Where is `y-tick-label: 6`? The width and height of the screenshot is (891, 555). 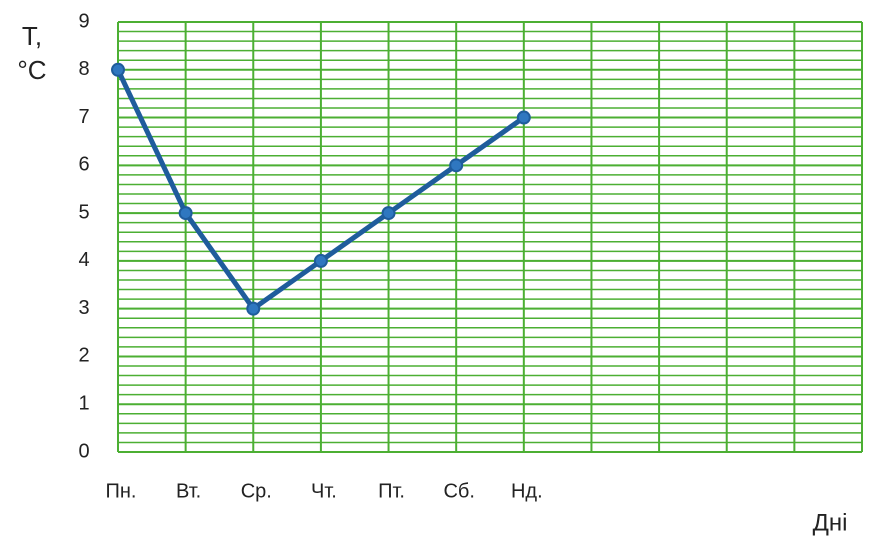 y-tick-label: 6 is located at coordinates (83, 165).